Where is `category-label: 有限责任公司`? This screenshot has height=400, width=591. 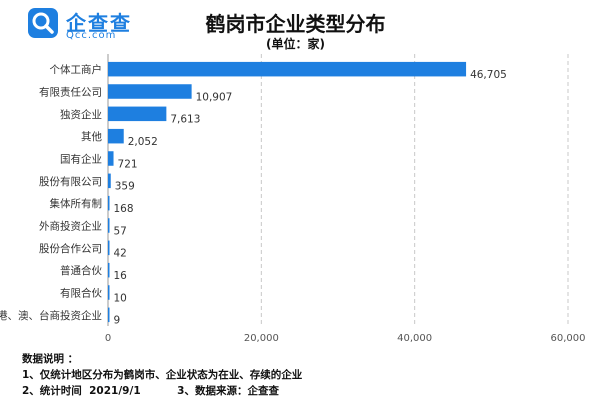
category-label: 有限责任公司 is located at coordinates (70, 92).